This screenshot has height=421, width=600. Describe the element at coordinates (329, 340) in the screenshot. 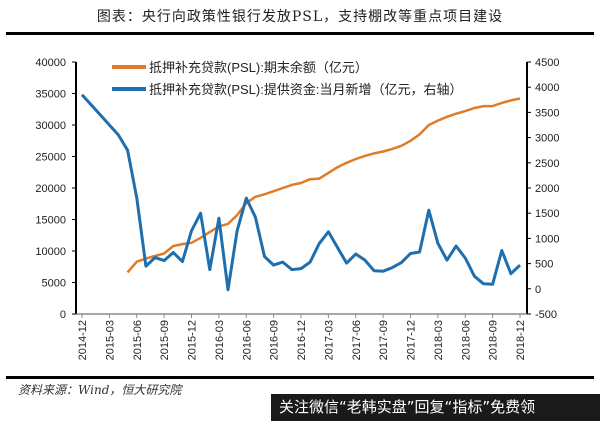

I see `x-tick-label: 2017-03` at that location.